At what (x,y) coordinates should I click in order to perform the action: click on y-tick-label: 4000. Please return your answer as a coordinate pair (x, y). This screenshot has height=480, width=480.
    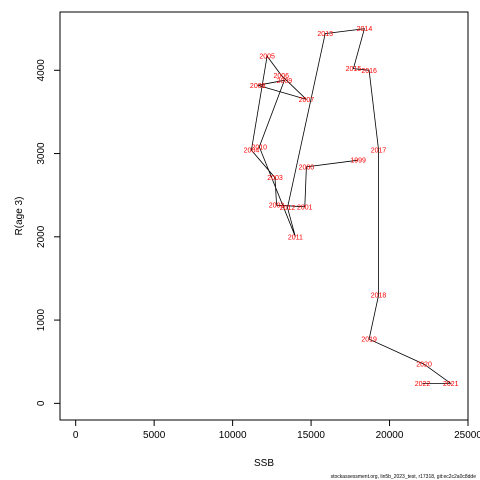
    Looking at the image, I should click on (41, 70).